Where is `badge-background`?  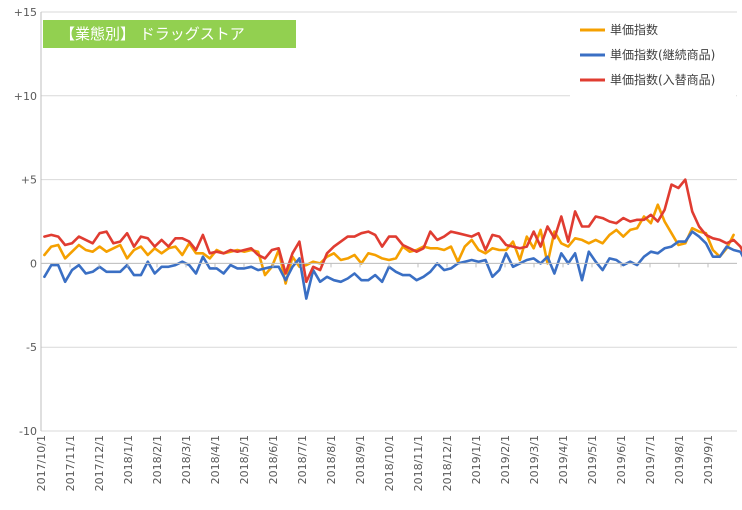
badge-background is located at coordinates (169, 34).